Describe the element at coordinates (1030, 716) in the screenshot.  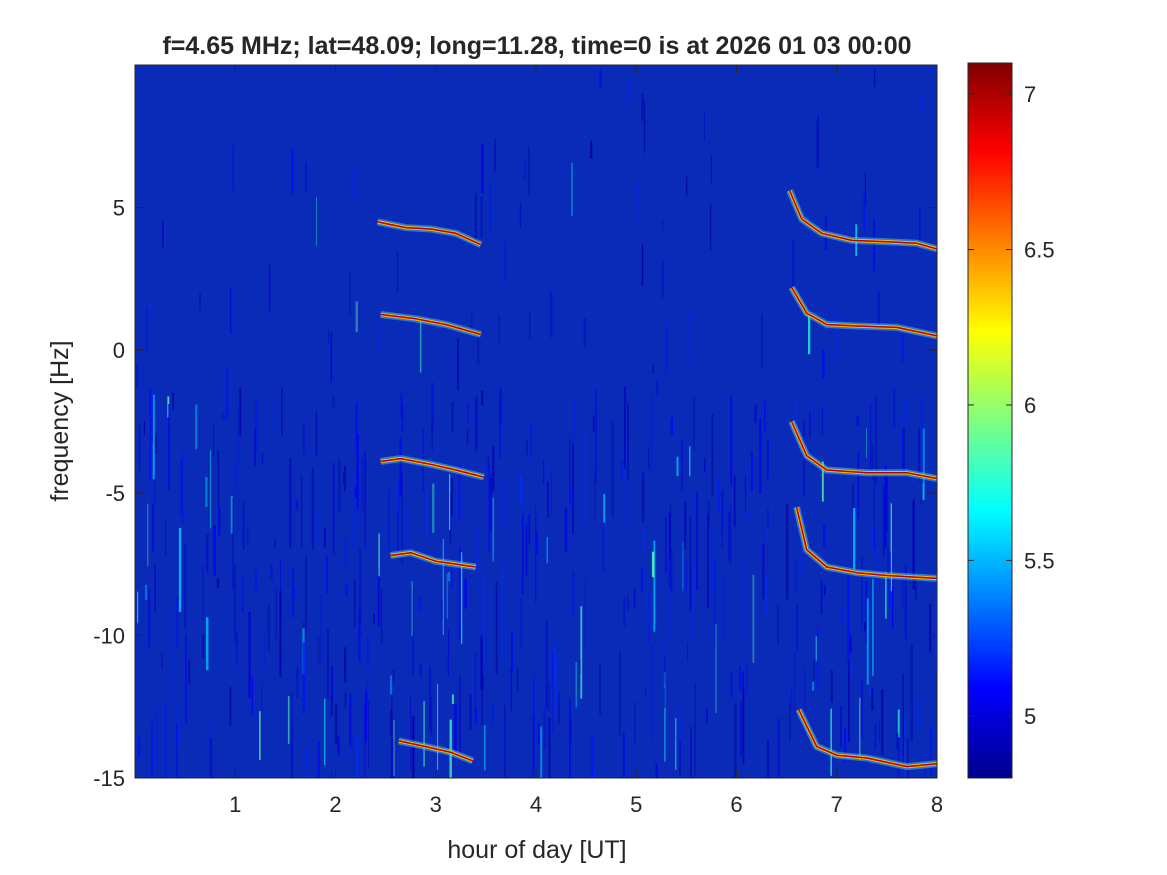
I see `colorbar-tick-label: 5` at that location.